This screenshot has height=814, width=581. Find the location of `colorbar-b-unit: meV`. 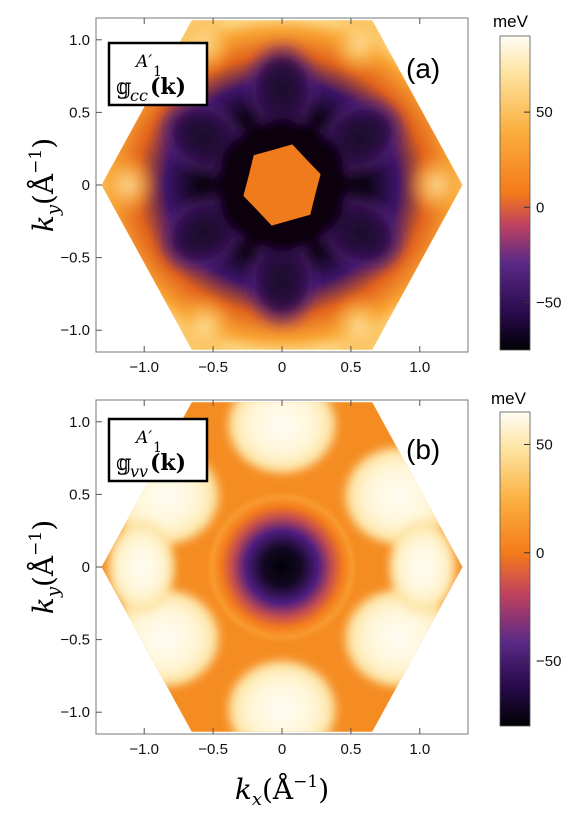

colorbar-b-unit: meV is located at coordinates (509, 398).